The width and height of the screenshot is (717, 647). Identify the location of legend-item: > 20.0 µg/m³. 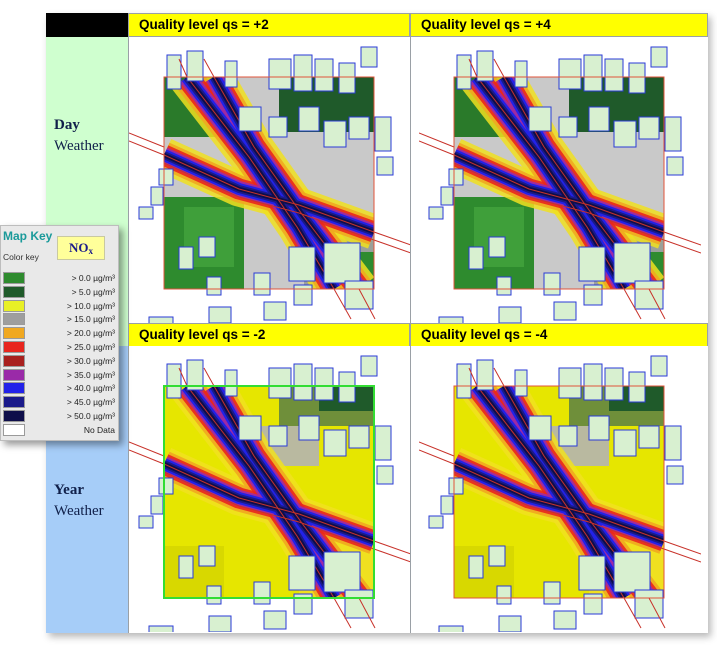
(59, 333).